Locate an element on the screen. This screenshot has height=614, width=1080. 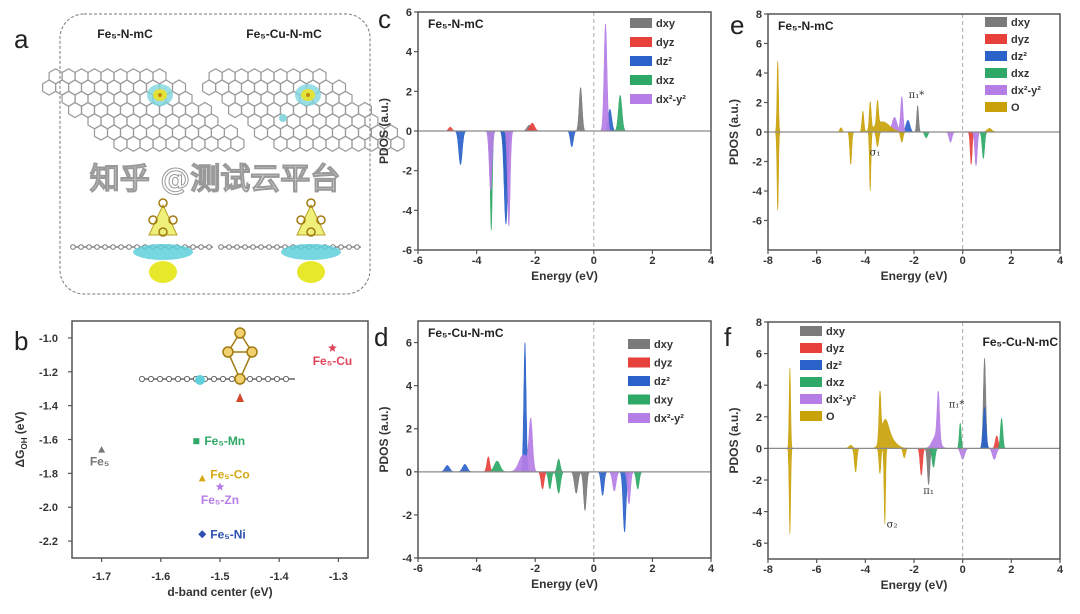
structure-title-fe5-n-mc: Fe₅-N-mC is located at coordinates (125, 34).